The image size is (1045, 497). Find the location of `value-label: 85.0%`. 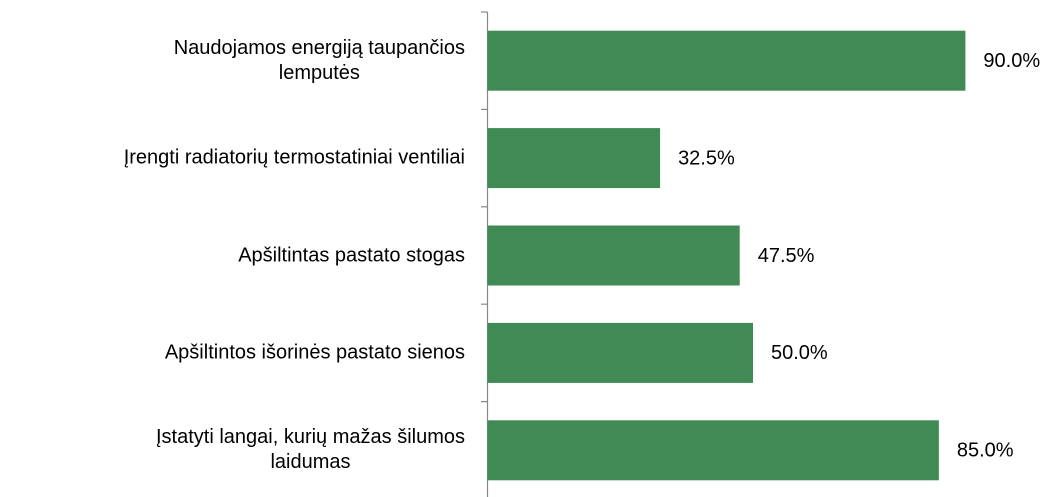

value-label: 85.0% is located at coordinates (985, 451).